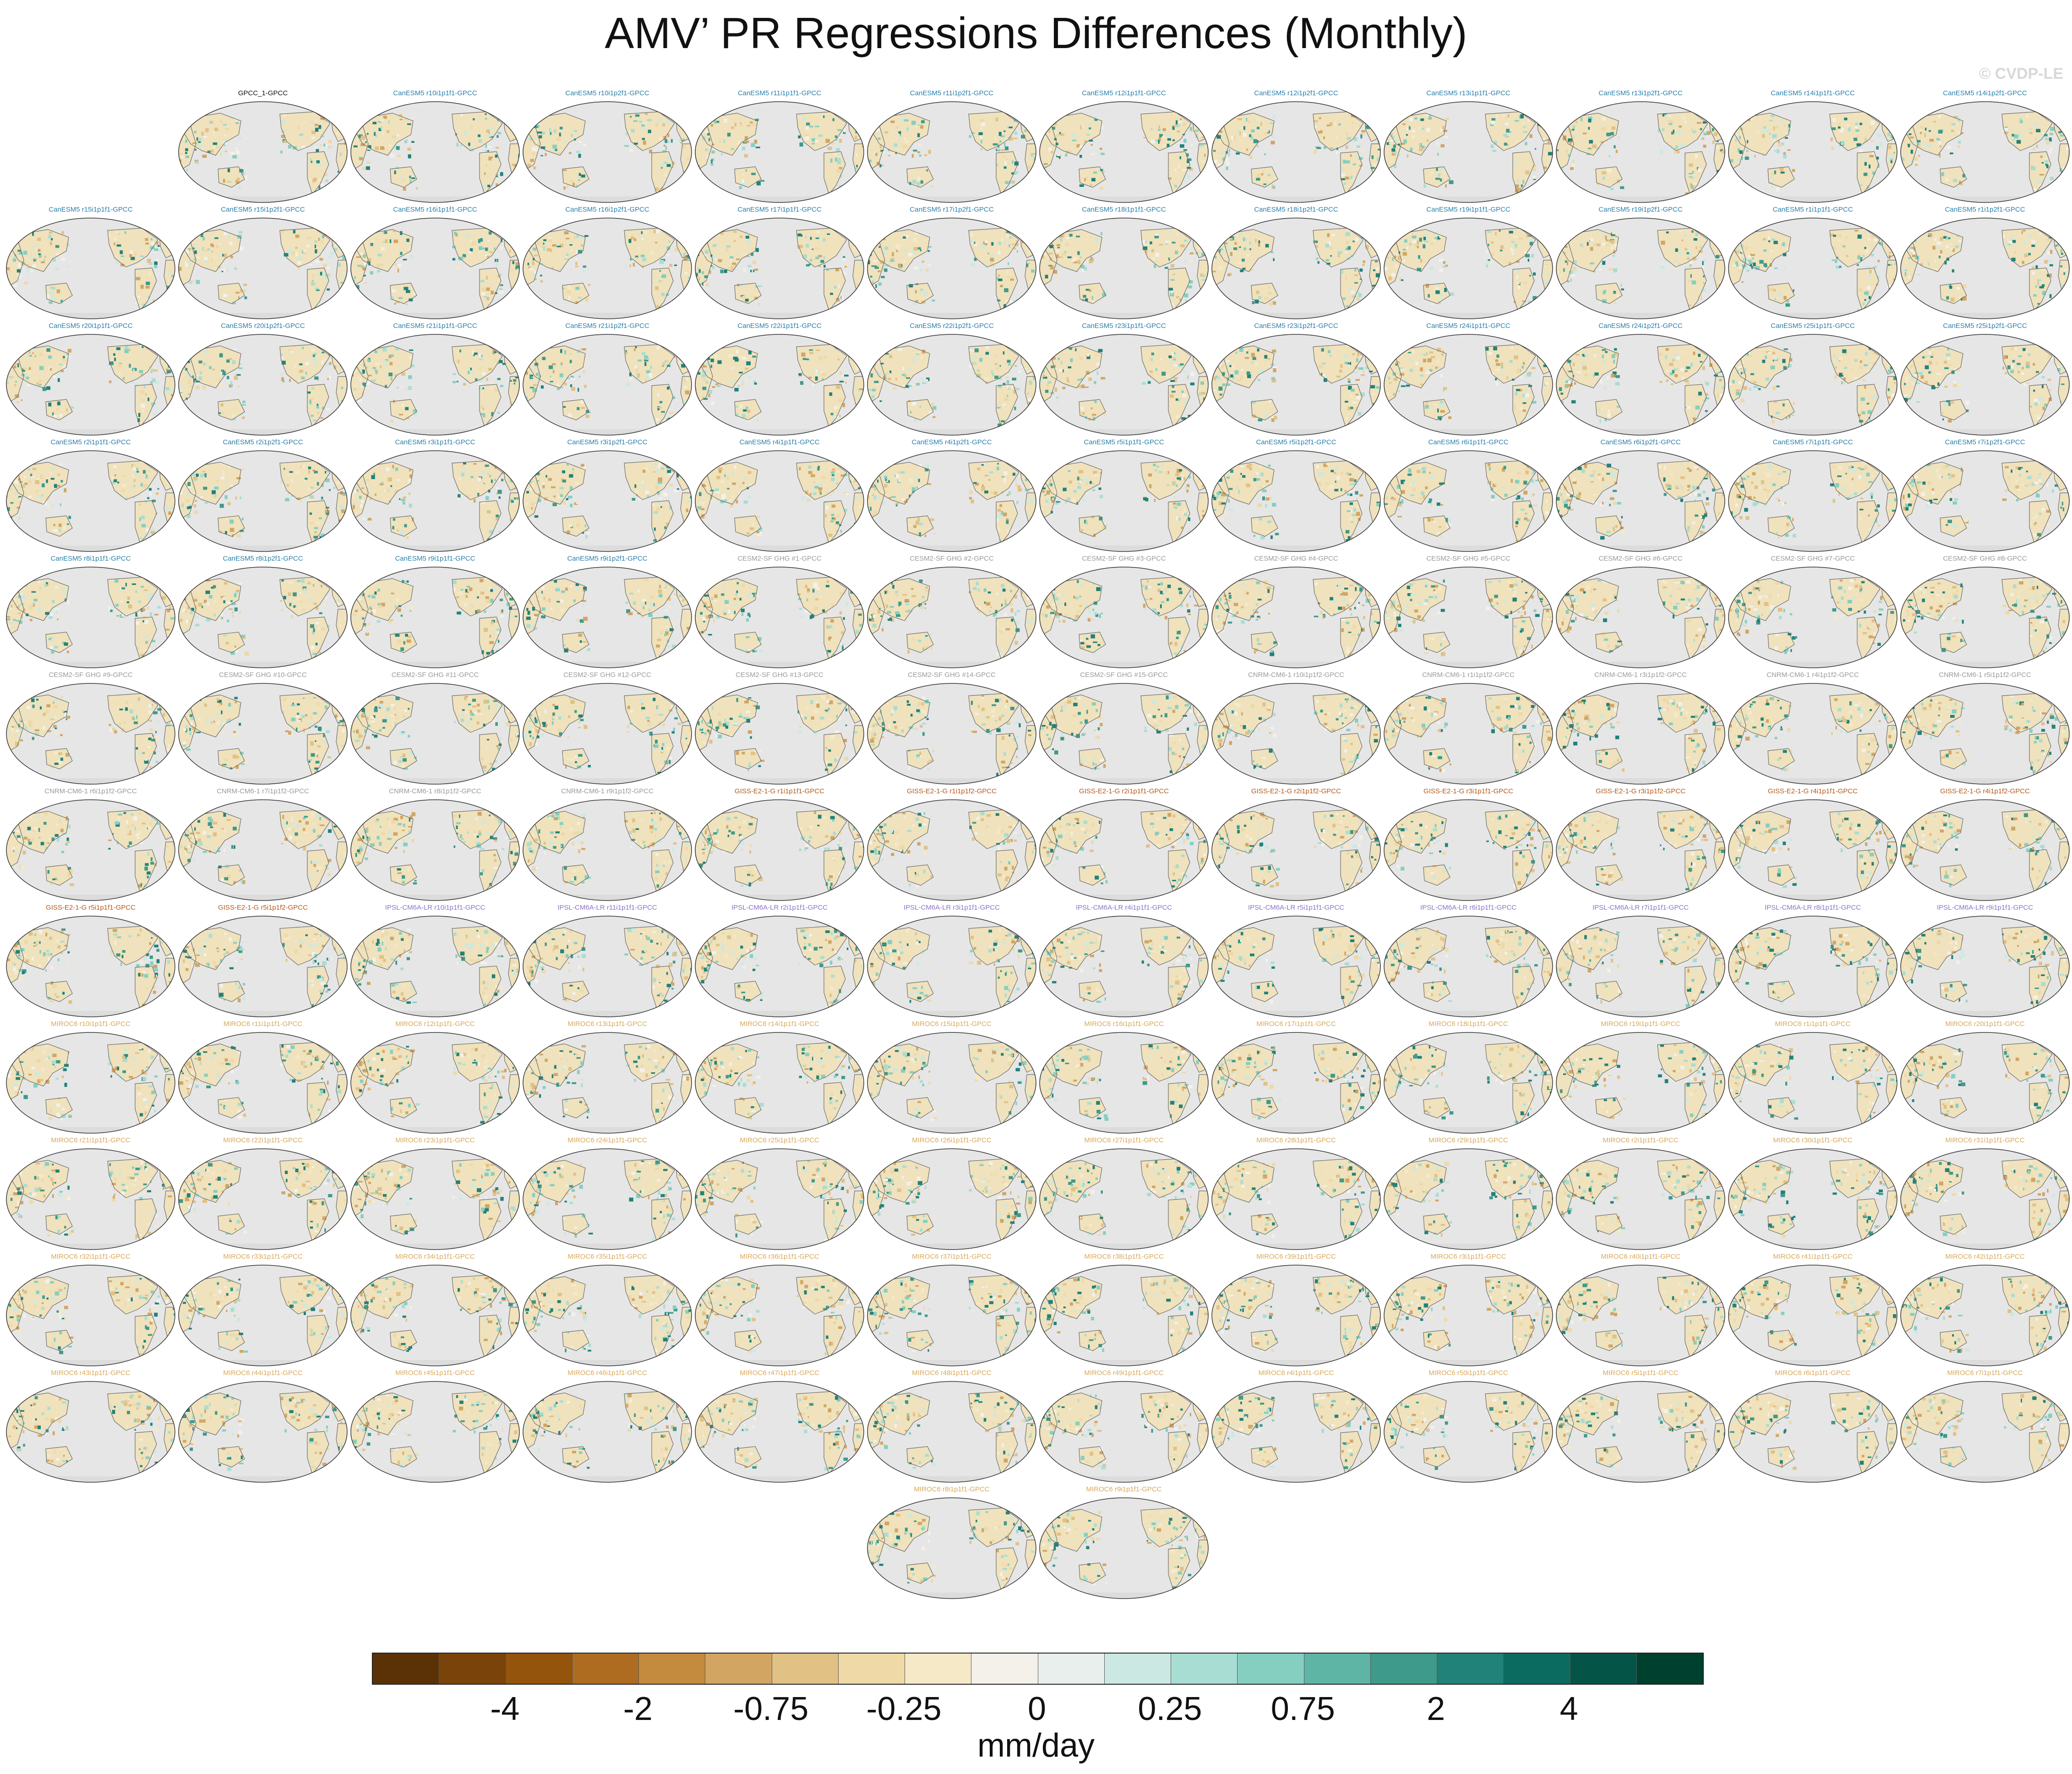  Describe the element at coordinates (263, 1193) in the screenshot. I see `map-panel: MIROC6 r22i1p1f1-GPCC` at that location.